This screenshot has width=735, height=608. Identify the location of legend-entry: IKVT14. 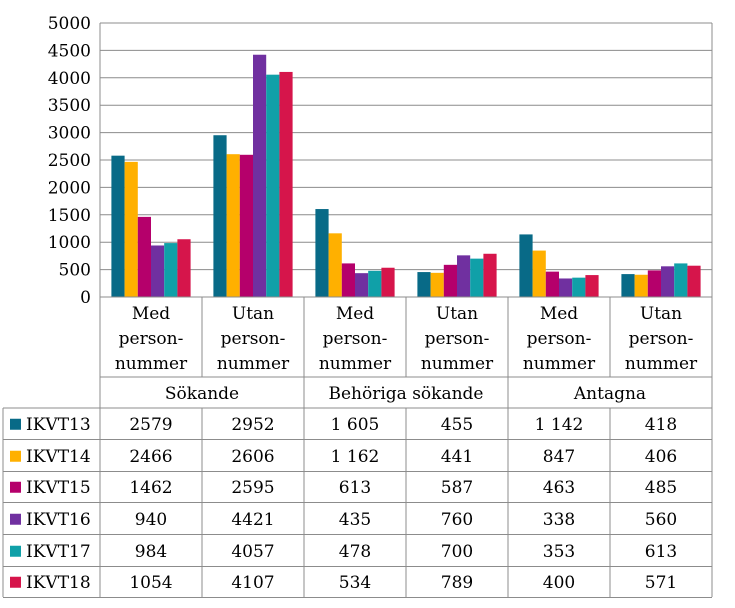
(58, 457).